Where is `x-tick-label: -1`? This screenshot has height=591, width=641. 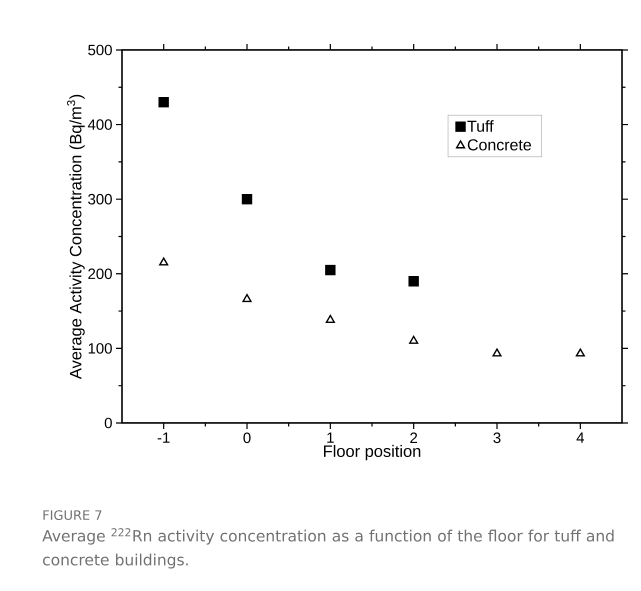 x-tick-label: -1 is located at coordinates (164, 437).